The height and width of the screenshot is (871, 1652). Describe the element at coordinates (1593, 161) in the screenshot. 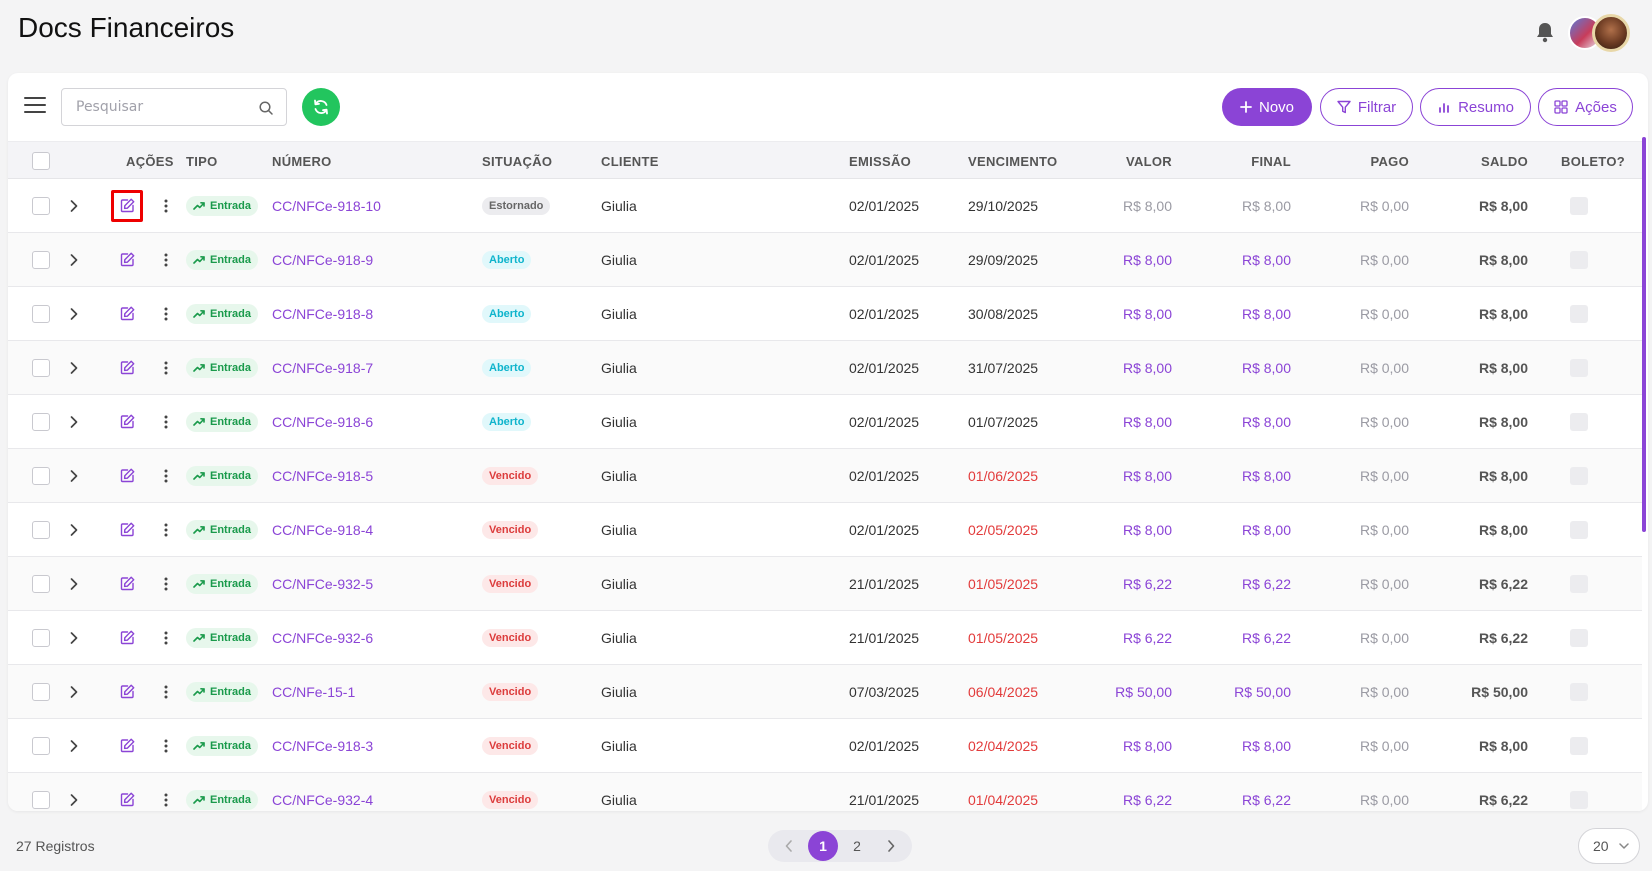

I see `col-boleto: BOLETO?` at that location.